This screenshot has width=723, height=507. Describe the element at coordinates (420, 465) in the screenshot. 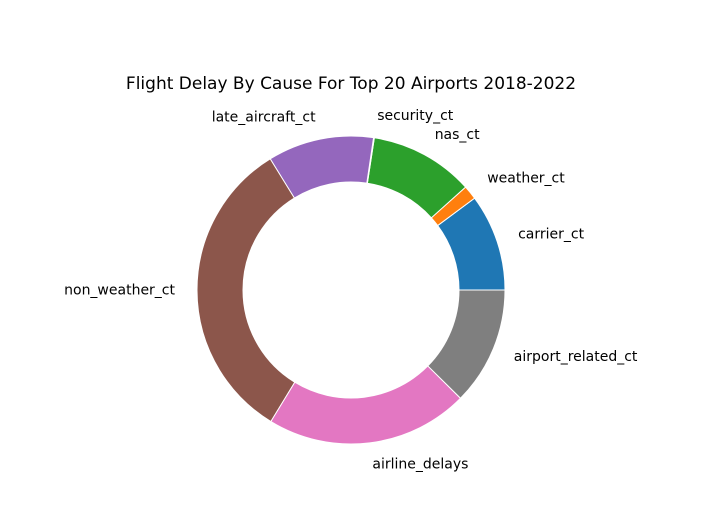

I see `slice-label-airline-delays: airline_delays` at that location.